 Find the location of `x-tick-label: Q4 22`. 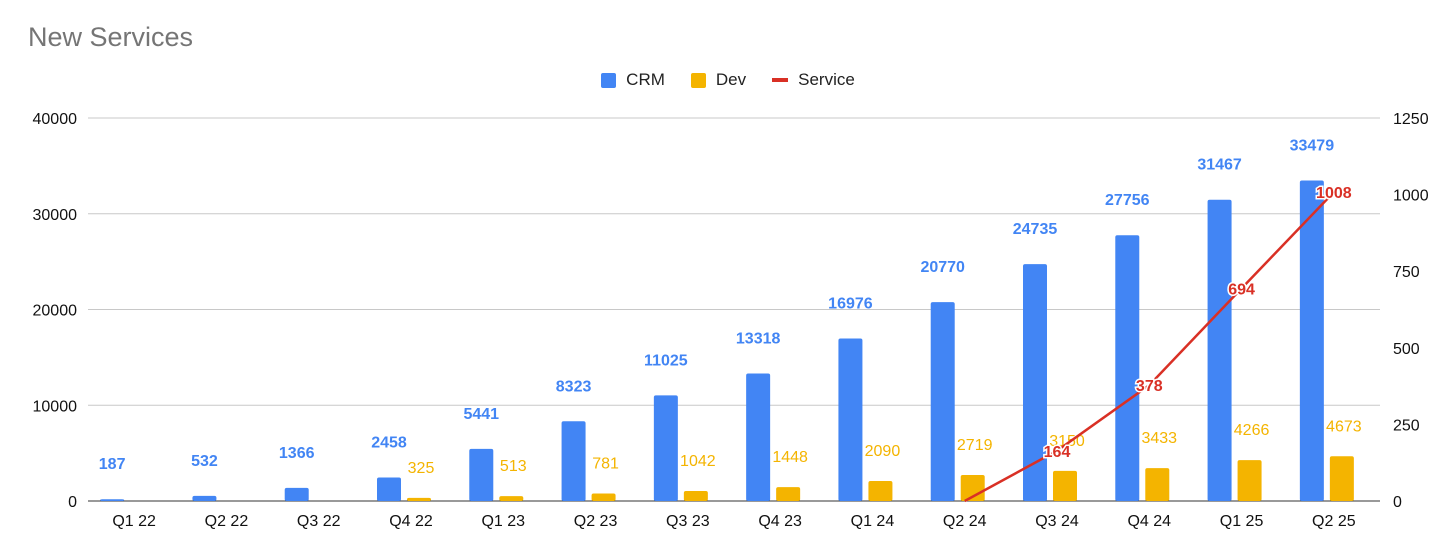

x-tick-label: Q4 22 is located at coordinates (411, 521).